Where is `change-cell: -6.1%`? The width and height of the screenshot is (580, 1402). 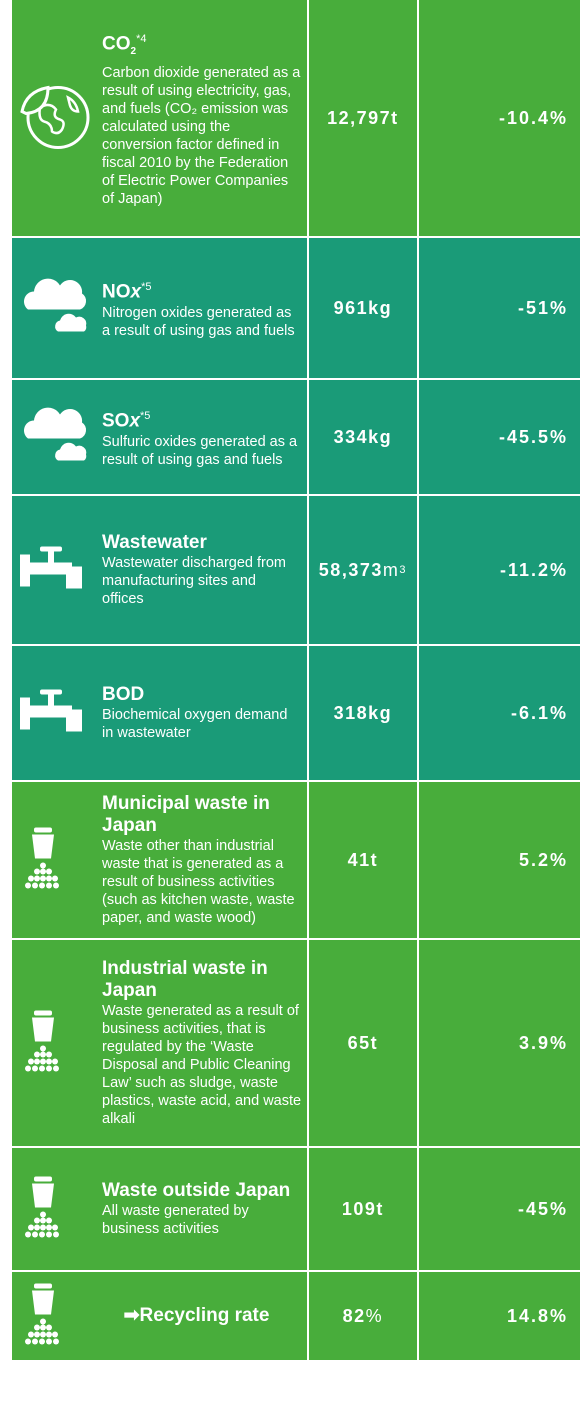
change-cell: -6.1% is located at coordinates (499, 713).